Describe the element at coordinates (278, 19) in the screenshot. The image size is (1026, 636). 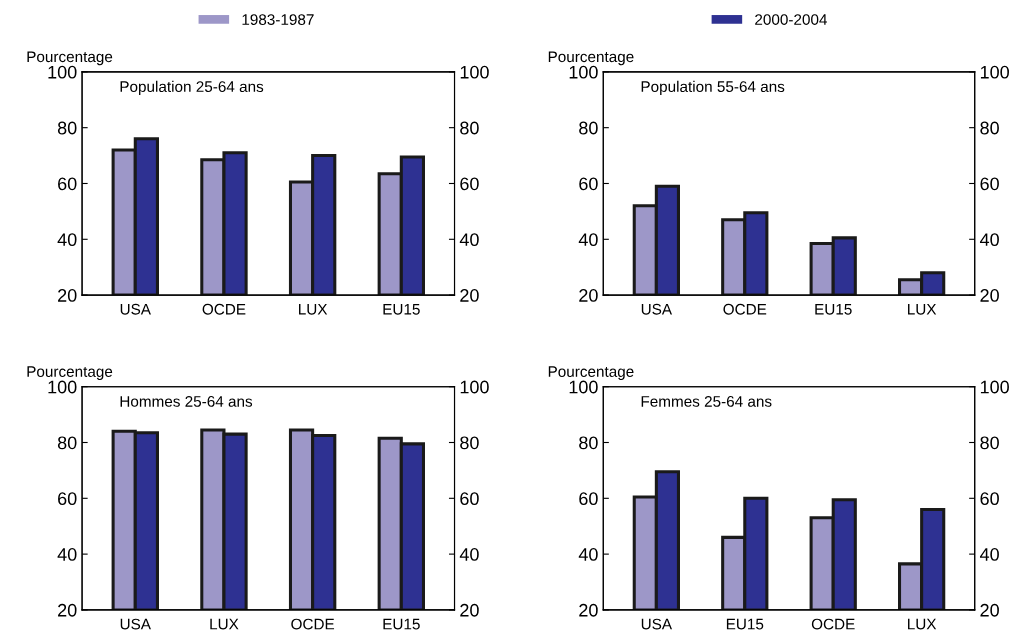
I see `legend-label: 1983-1987` at that location.